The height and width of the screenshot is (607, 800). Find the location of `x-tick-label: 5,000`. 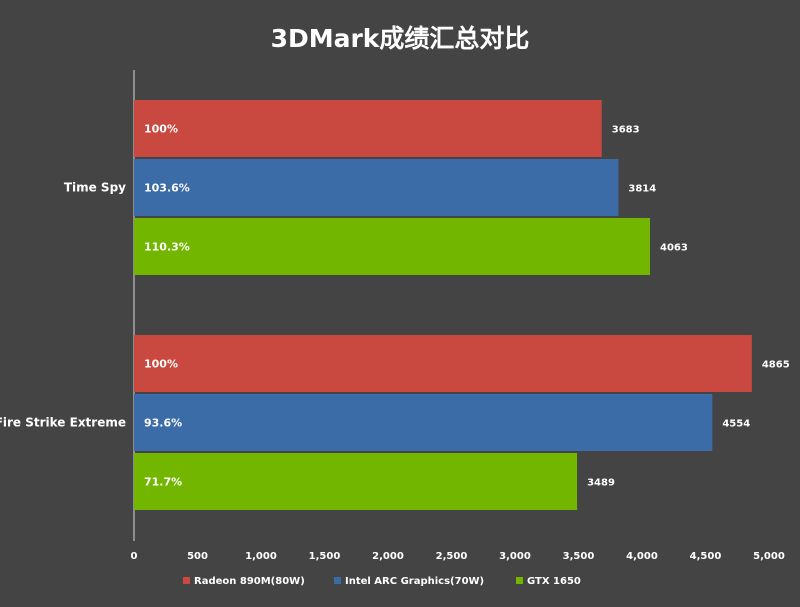

x-tick-label: 5,000 is located at coordinates (769, 556).